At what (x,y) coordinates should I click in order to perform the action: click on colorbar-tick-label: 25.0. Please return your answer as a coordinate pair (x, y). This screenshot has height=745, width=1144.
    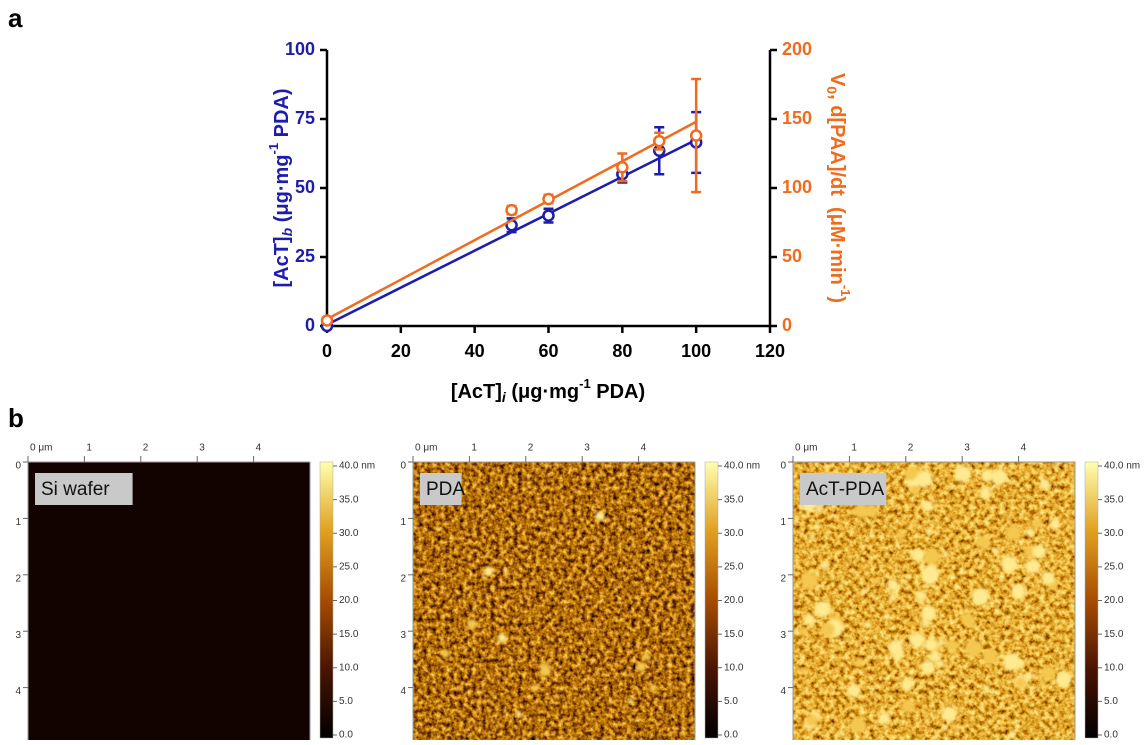
    Looking at the image, I should click on (1114, 567).